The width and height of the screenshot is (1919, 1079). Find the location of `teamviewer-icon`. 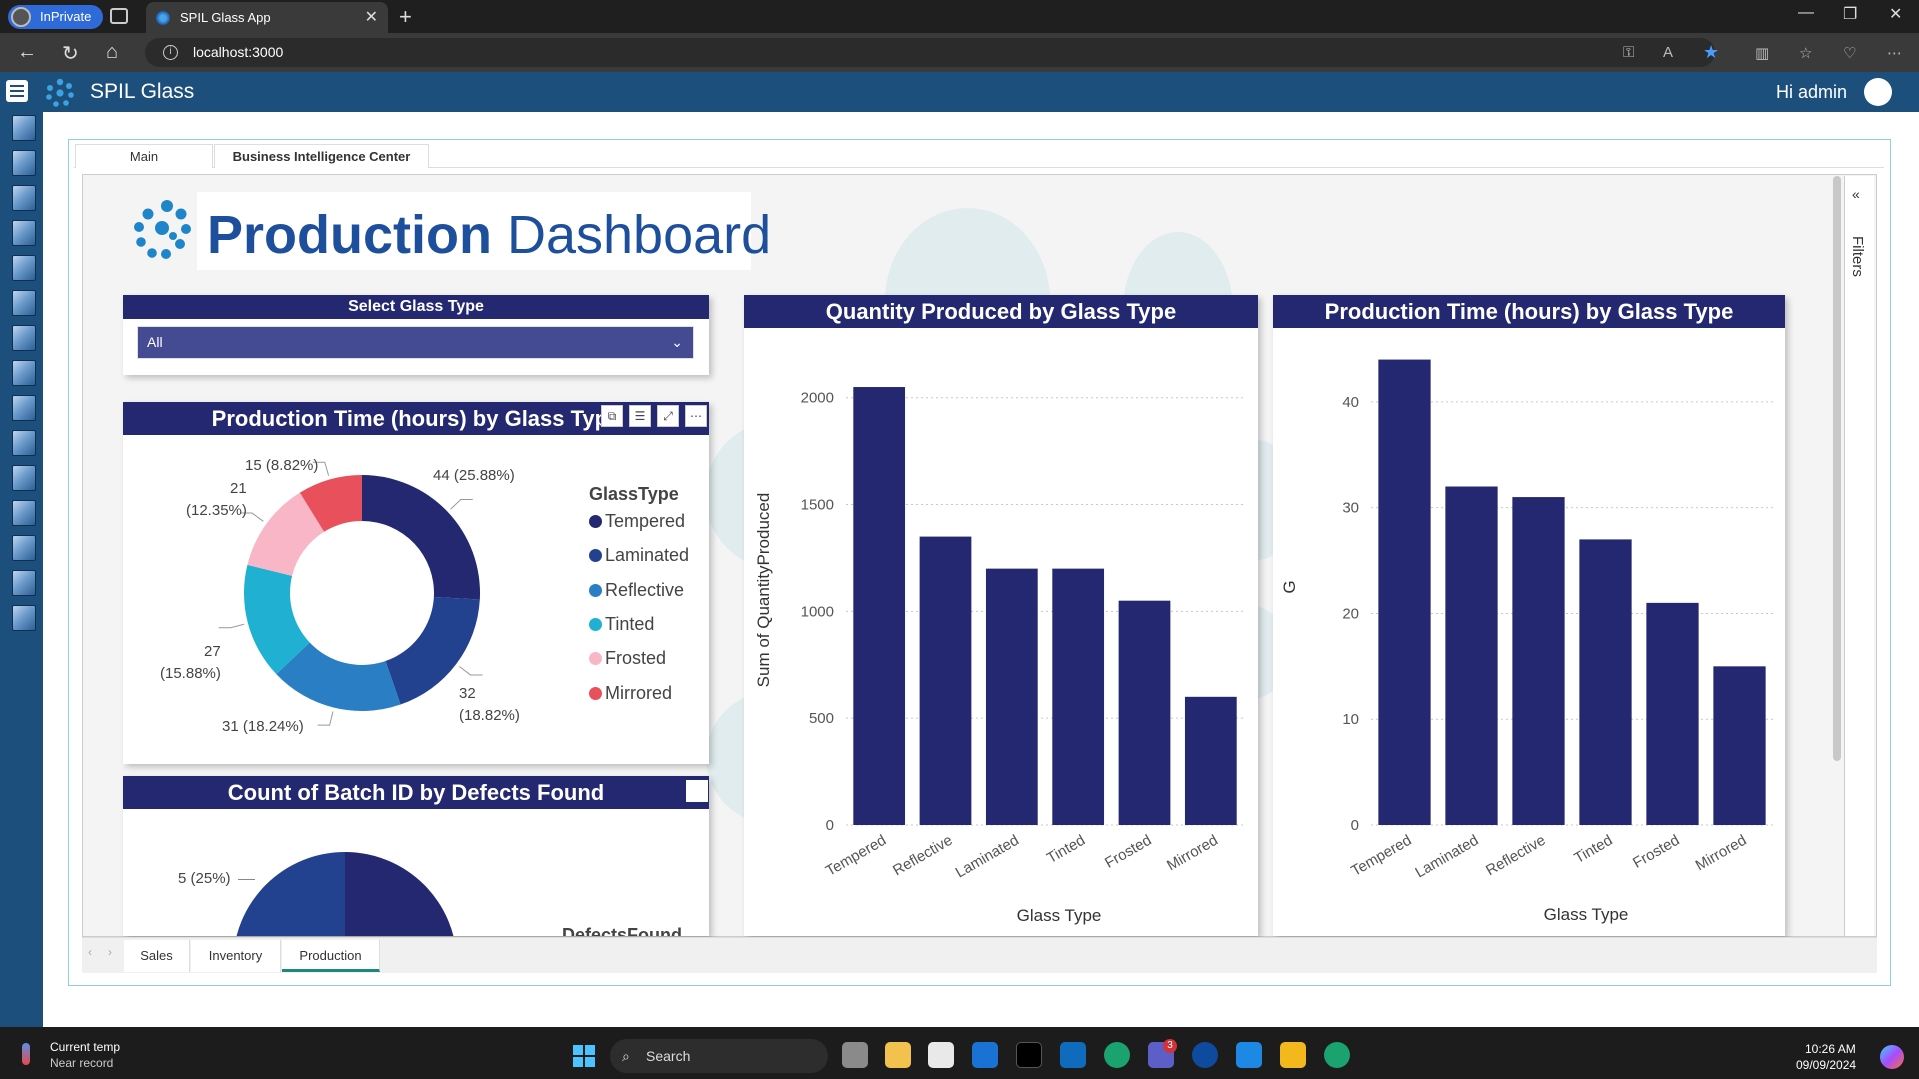

teamviewer-icon is located at coordinates (1205, 1055).